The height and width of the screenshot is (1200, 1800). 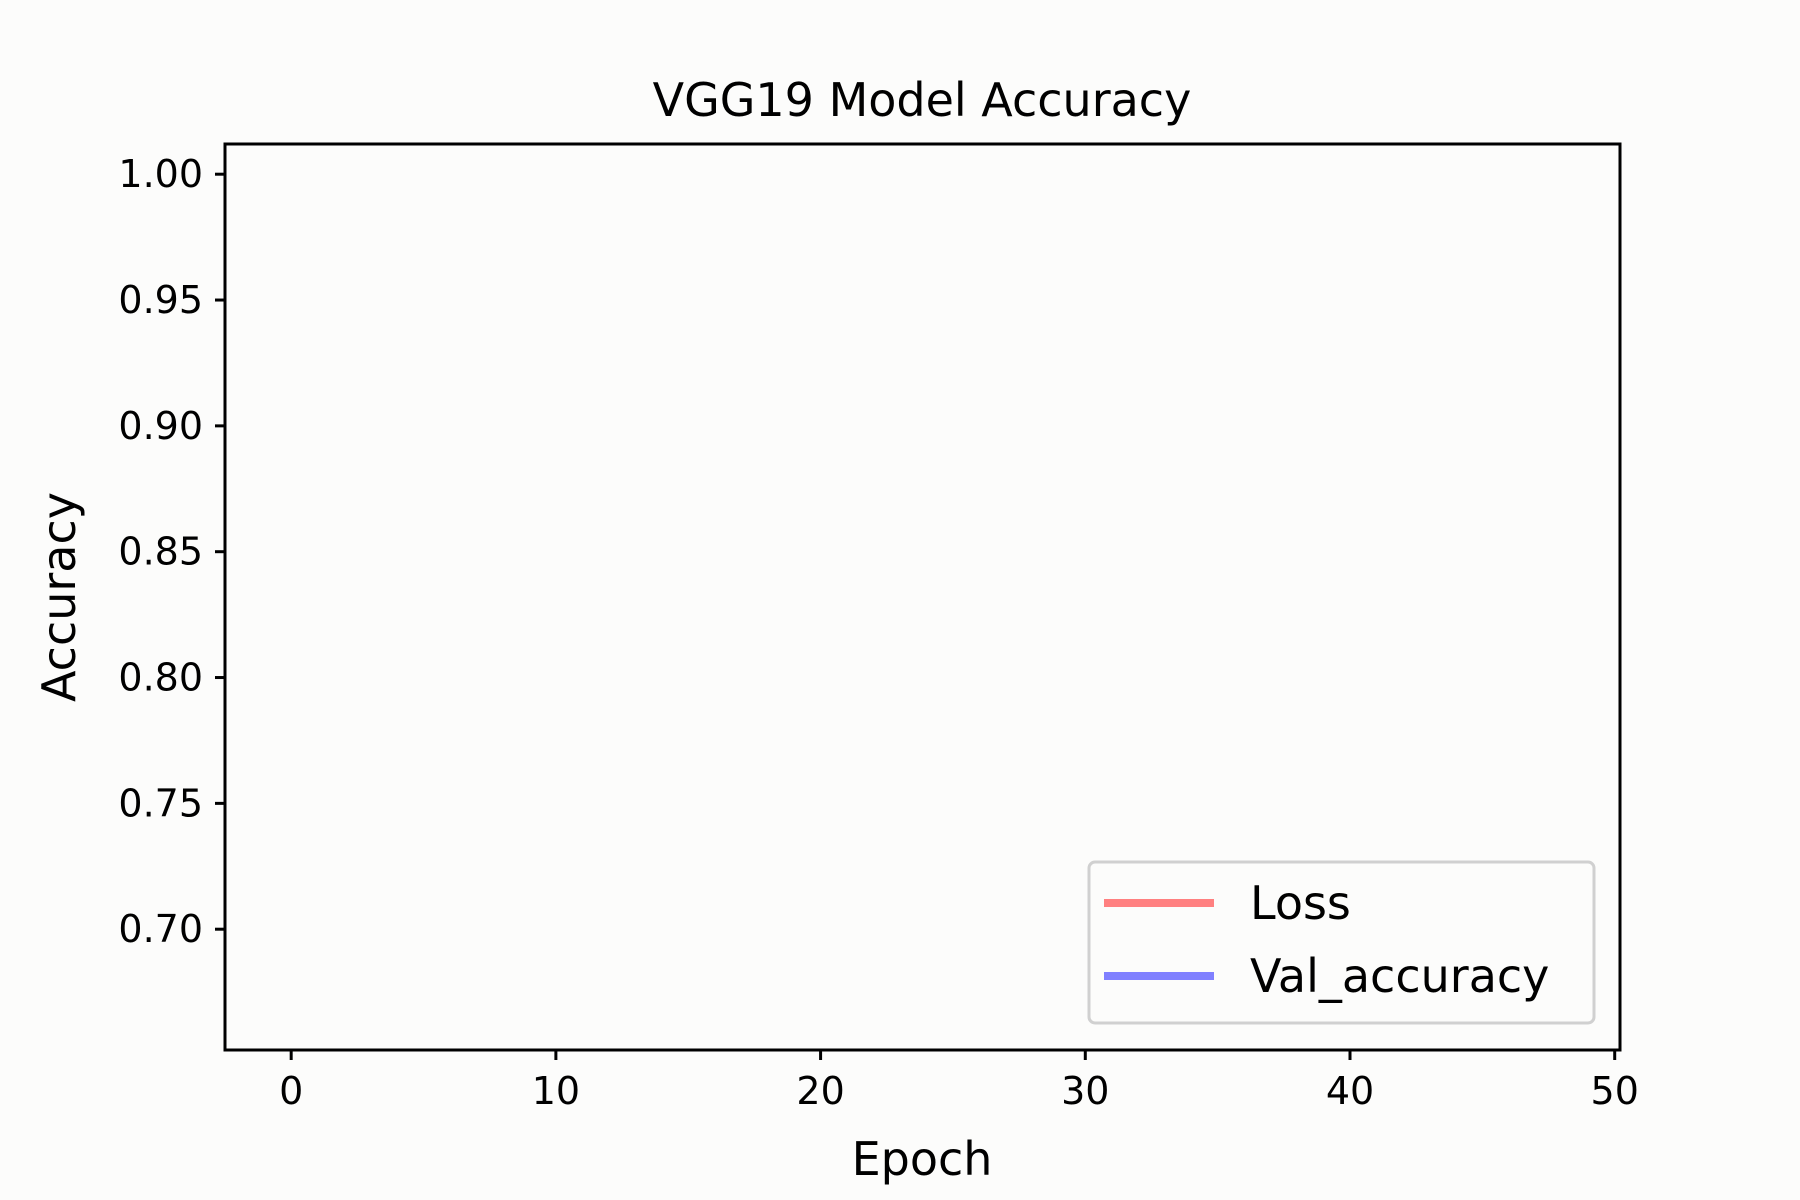 What do you see at coordinates (1615, 1091) in the screenshot?
I see `x-tick-label: 50` at bounding box center [1615, 1091].